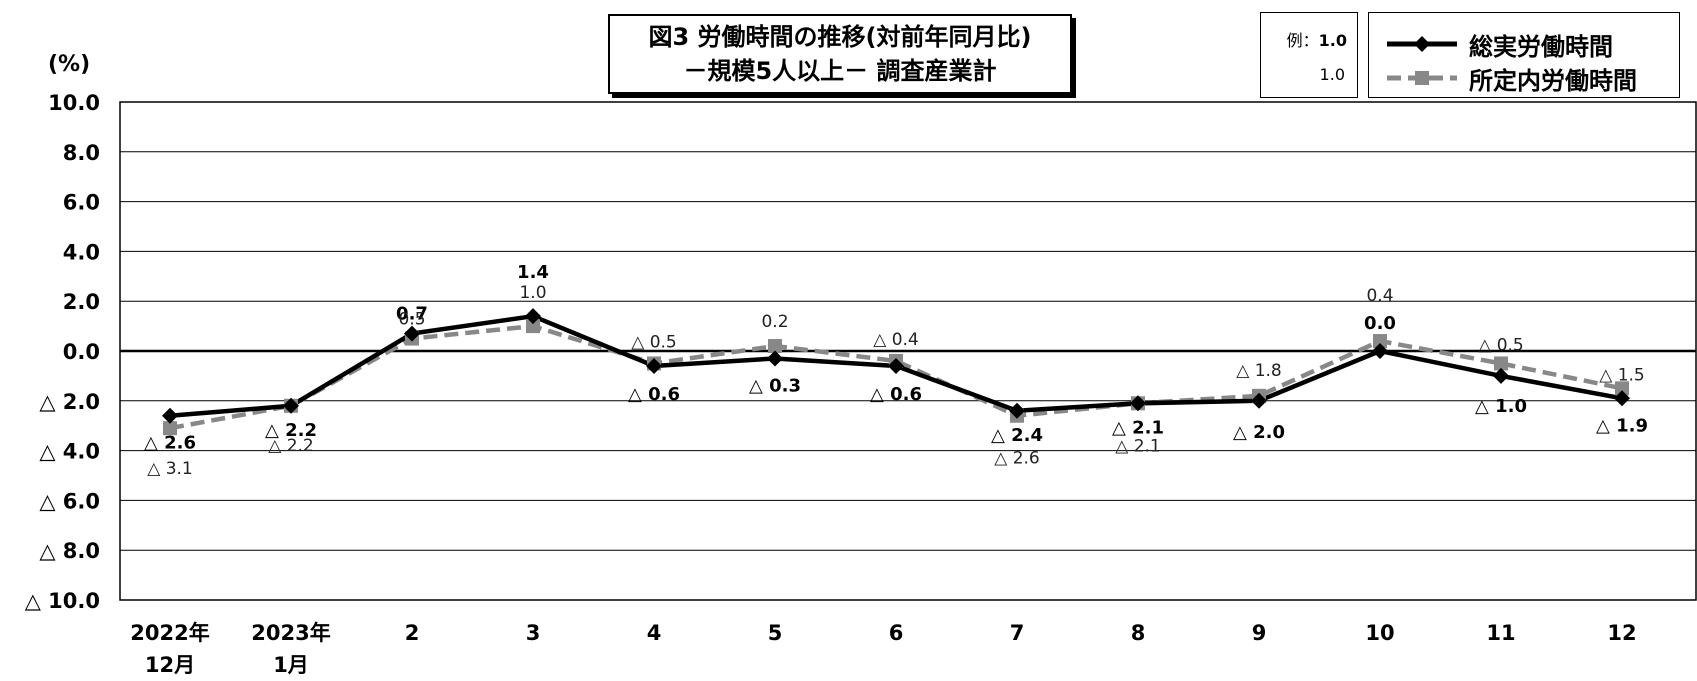 Image resolution: width=1697 pixels, height=681 pixels. I want to click on data-label-total: △ 2.1, so click(1138, 427).